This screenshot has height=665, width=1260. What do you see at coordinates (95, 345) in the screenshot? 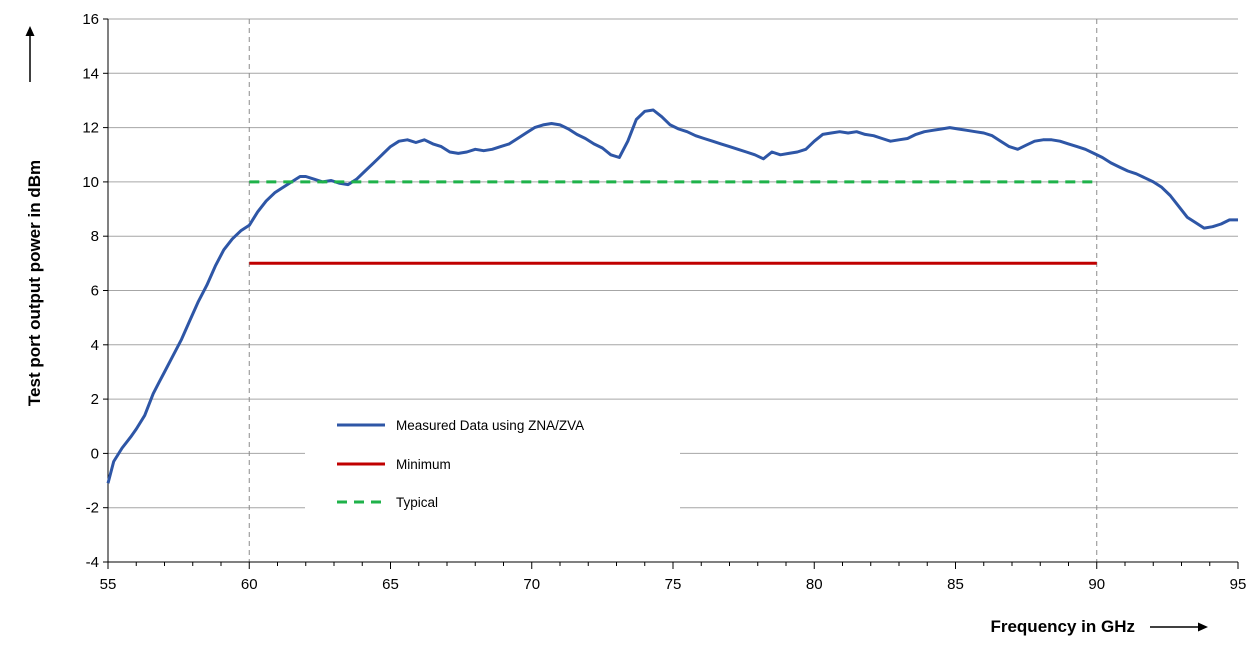
I see `y-tick-label: 4` at bounding box center [95, 345].